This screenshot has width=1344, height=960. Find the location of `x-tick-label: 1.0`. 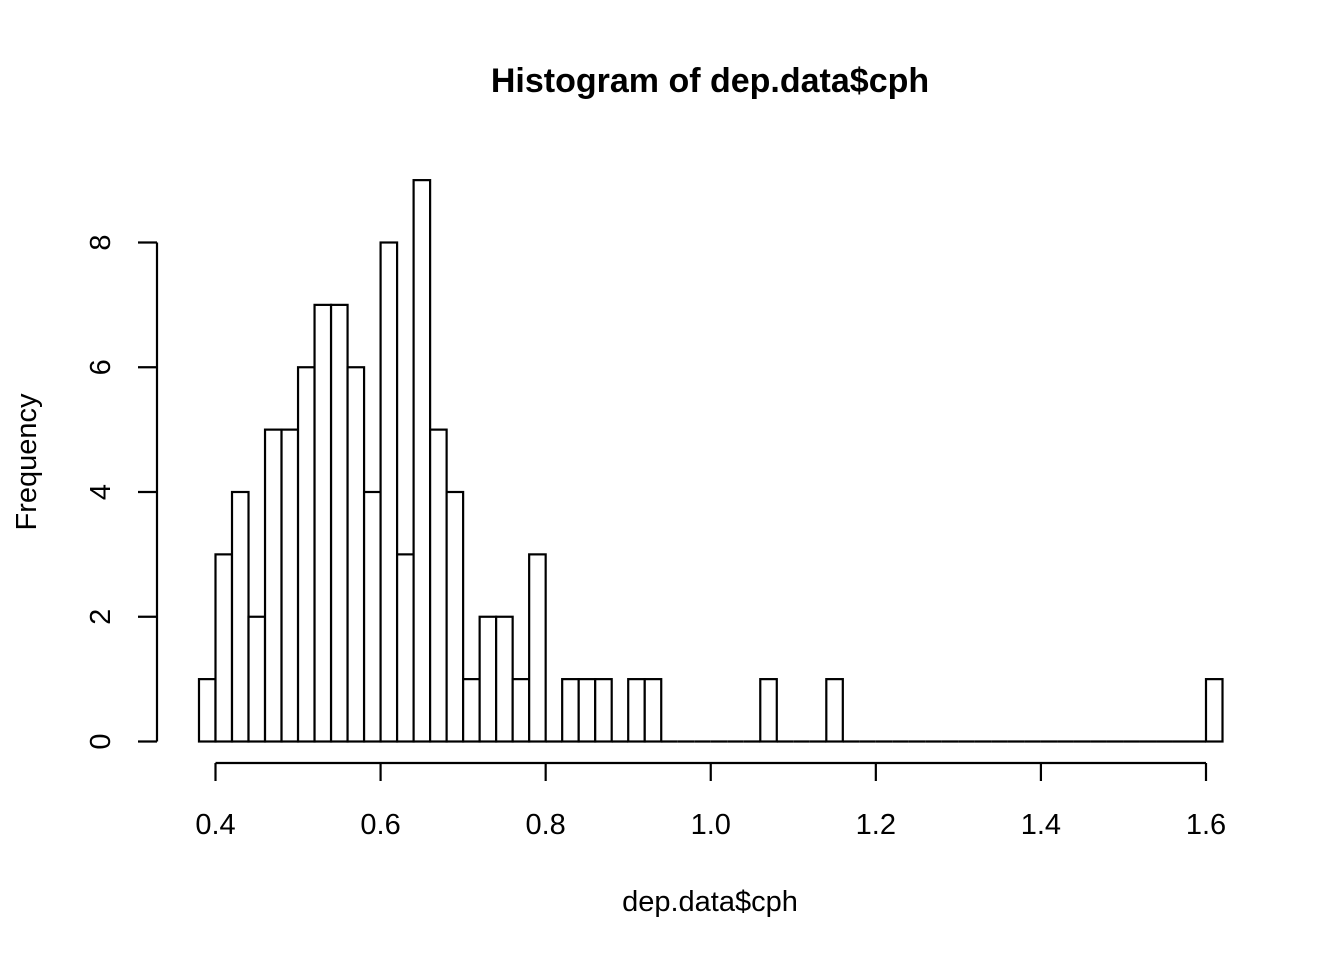

x-tick-label: 1.0 is located at coordinates (711, 825).